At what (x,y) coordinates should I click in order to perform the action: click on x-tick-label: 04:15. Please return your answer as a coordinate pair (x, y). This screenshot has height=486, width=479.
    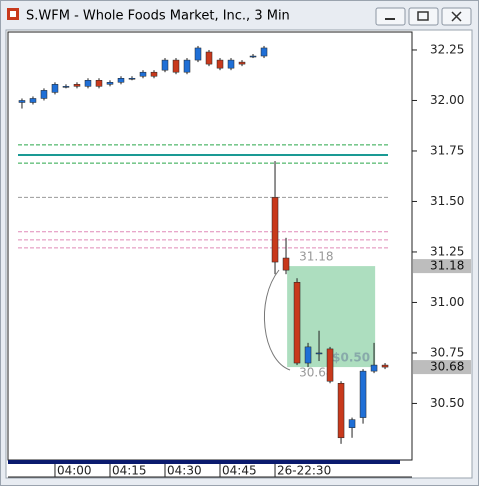
    Looking at the image, I should click on (129, 471).